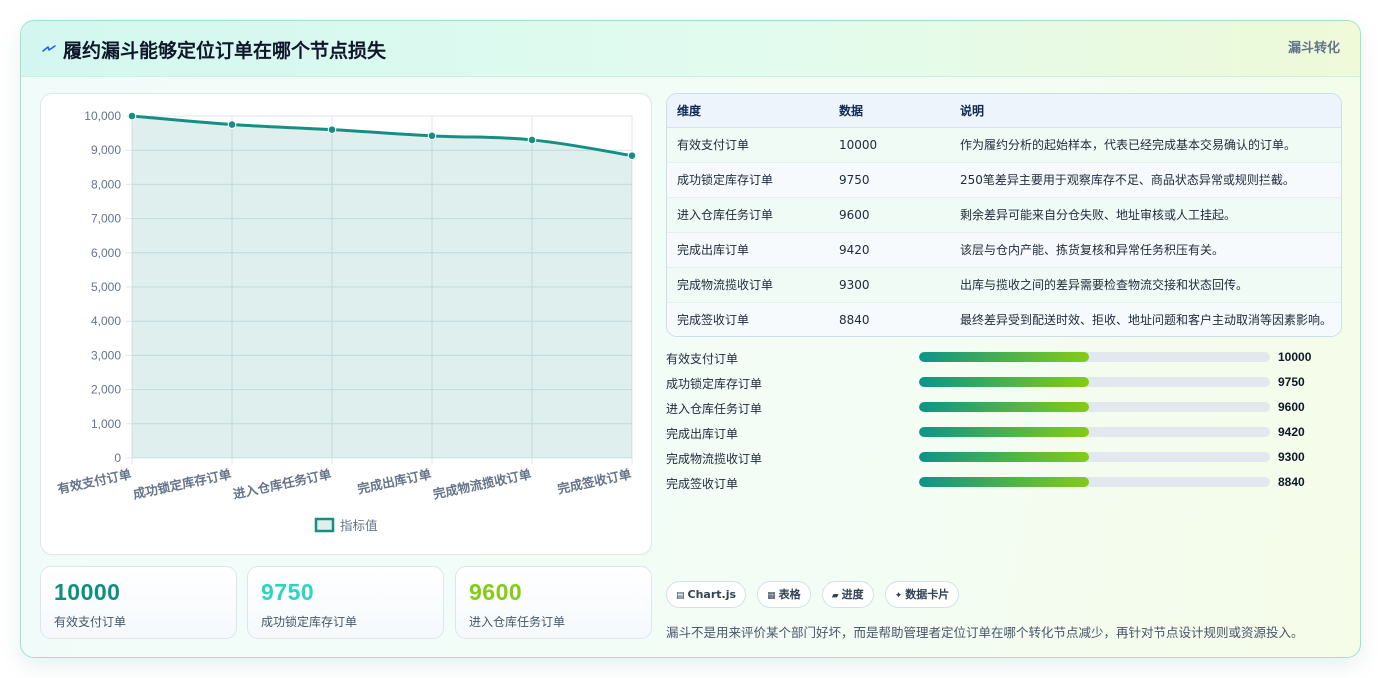 This screenshot has width=1381, height=678. I want to click on table-header-row: 维度 数据 说明, so click(1004, 111).